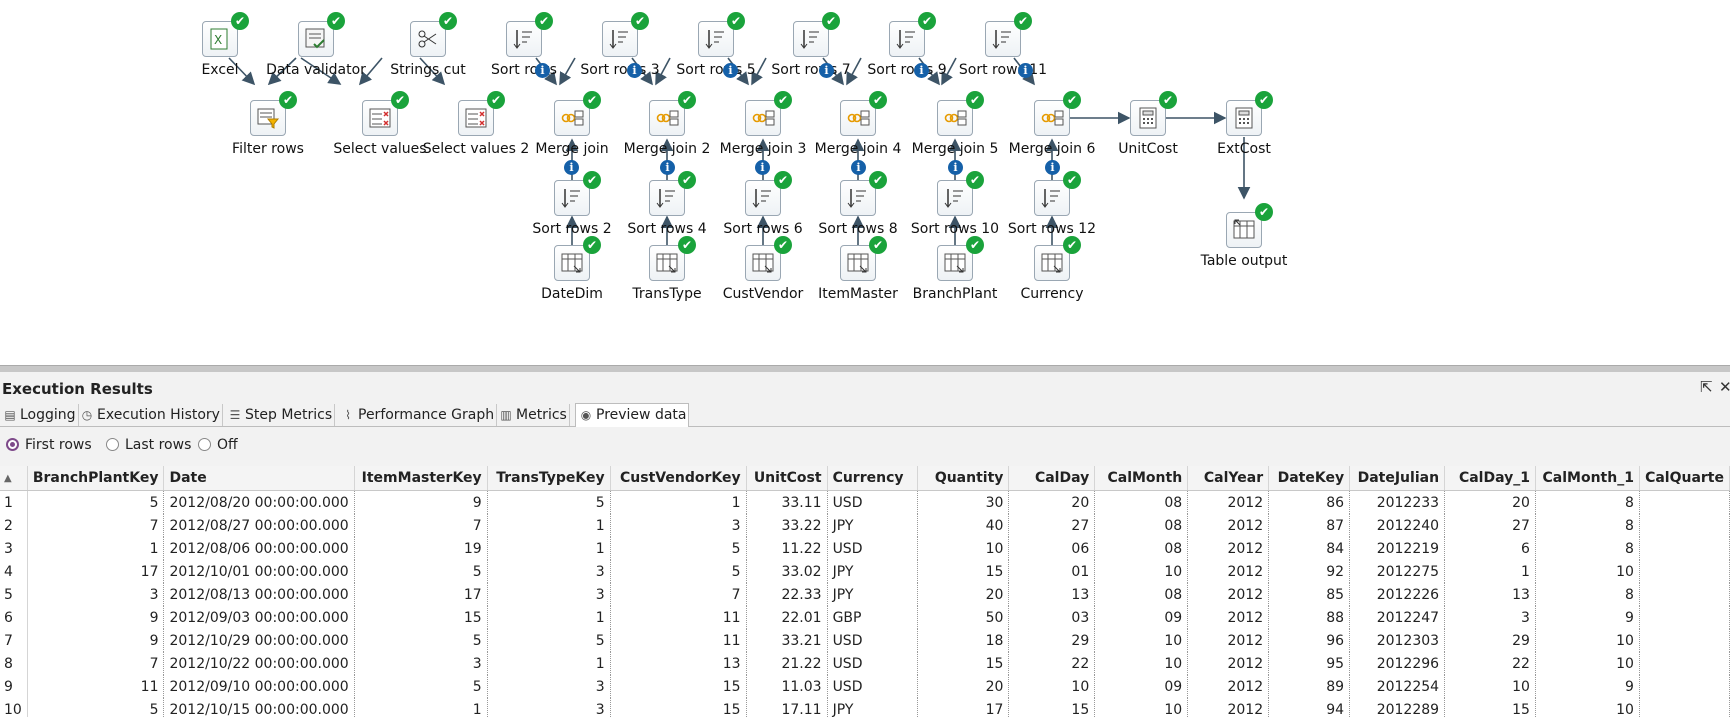 The height and width of the screenshot is (717, 1730). I want to click on column-header: Date, so click(259, 478).